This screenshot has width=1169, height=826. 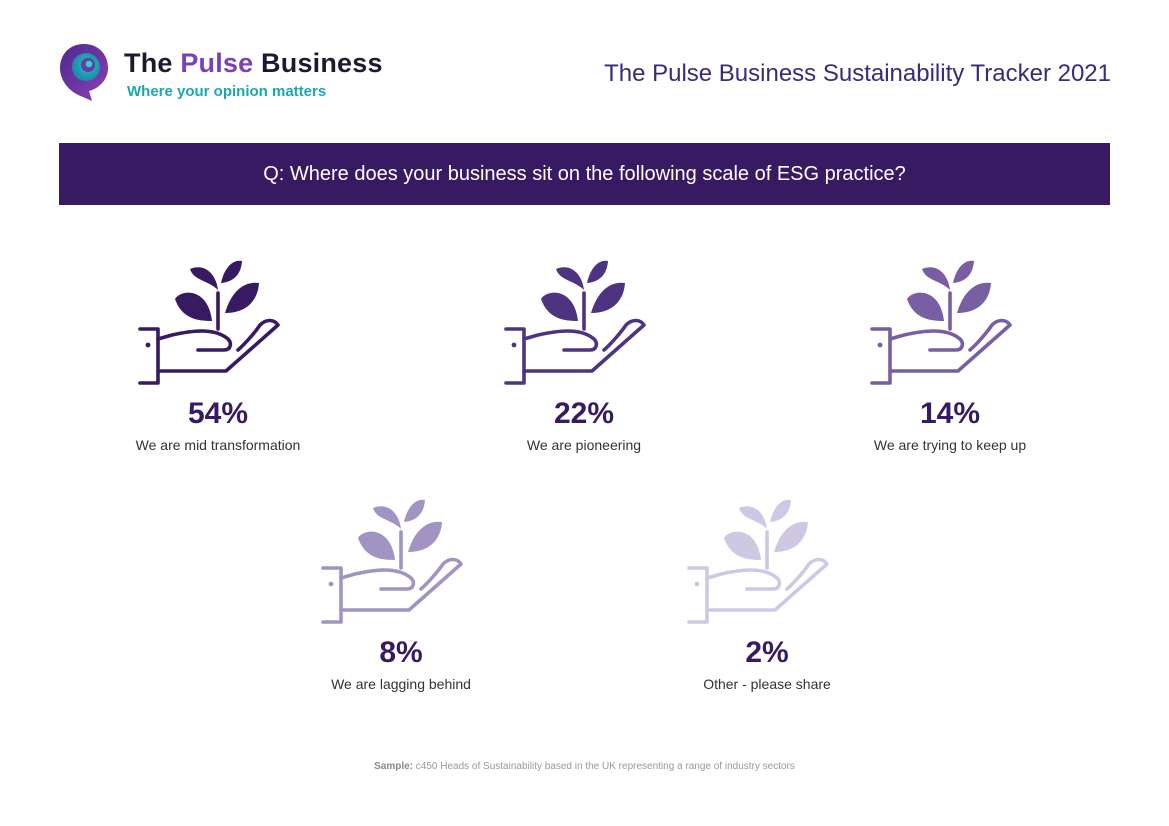 What do you see at coordinates (584, 413) in the screenshot?
I see `value-label: 22%` at bounding box center [584, 413].